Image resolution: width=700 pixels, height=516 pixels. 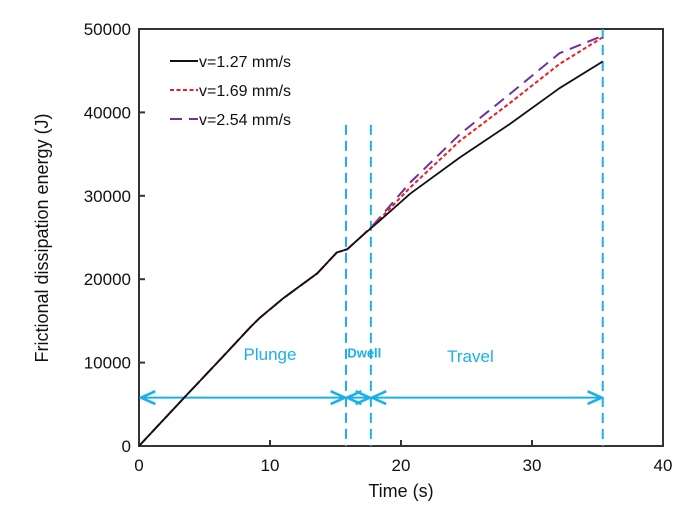 I want to click on y-tick-label: 50000, so click(x=107, y=29).